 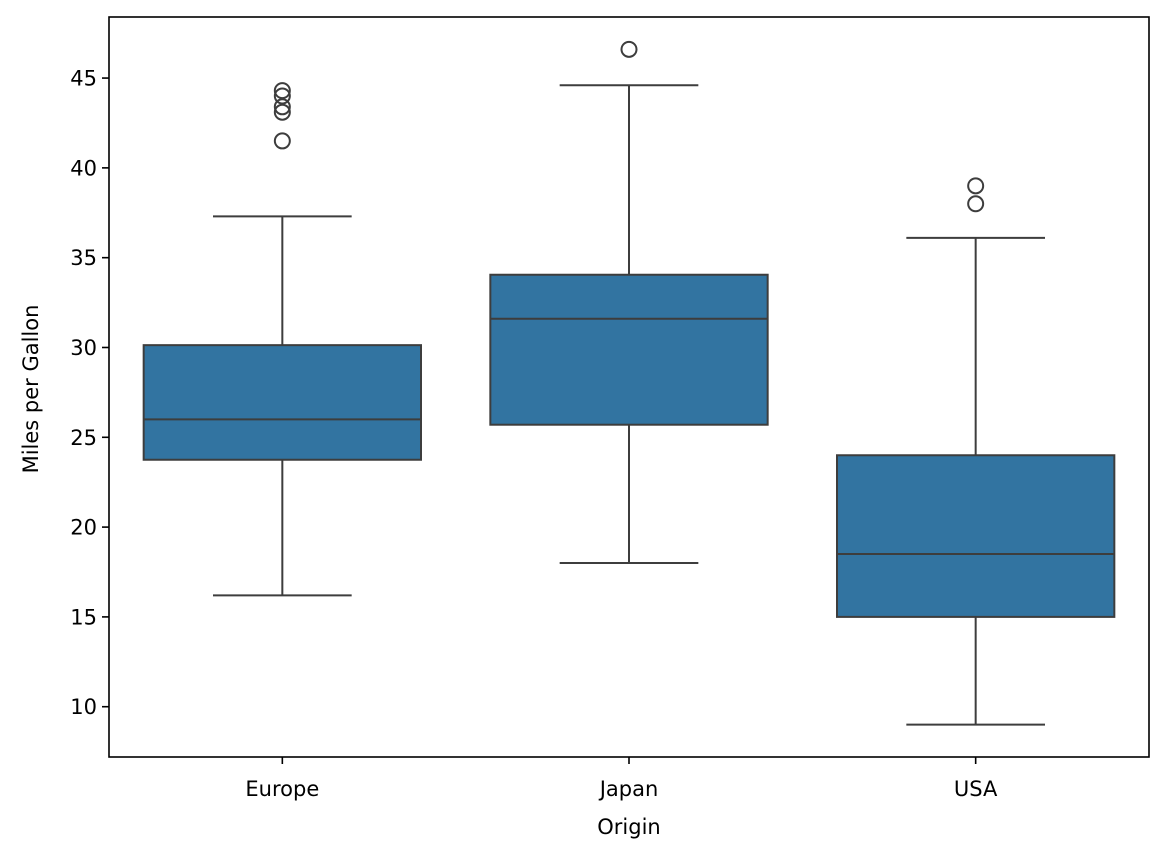 I want to click on y-tick-label: 40, so click(x=83, y=168).